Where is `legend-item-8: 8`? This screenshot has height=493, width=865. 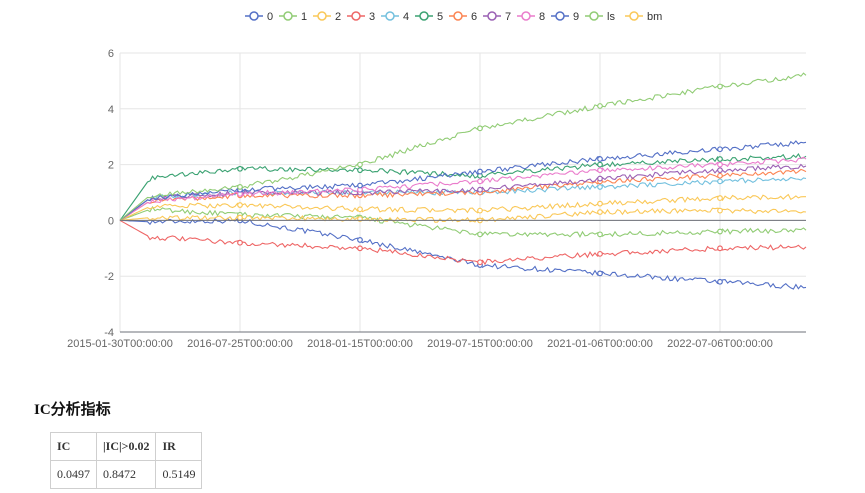
legend-item-8: 8 is located at coordinates (531, 17).